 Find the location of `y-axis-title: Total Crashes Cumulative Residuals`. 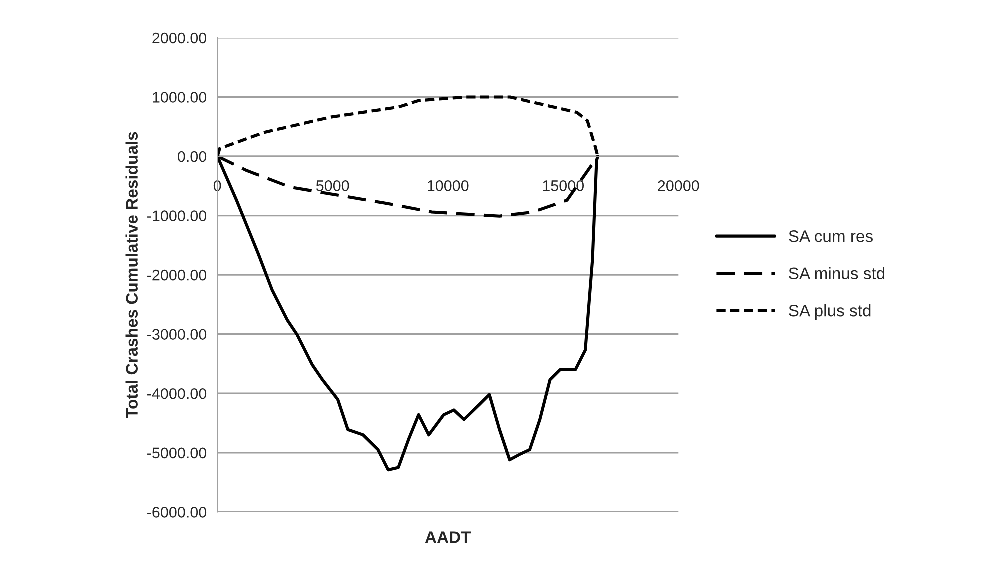

y-axis-title: Total Crashes Cumulative Residuals is located at coordinates (132, 275).